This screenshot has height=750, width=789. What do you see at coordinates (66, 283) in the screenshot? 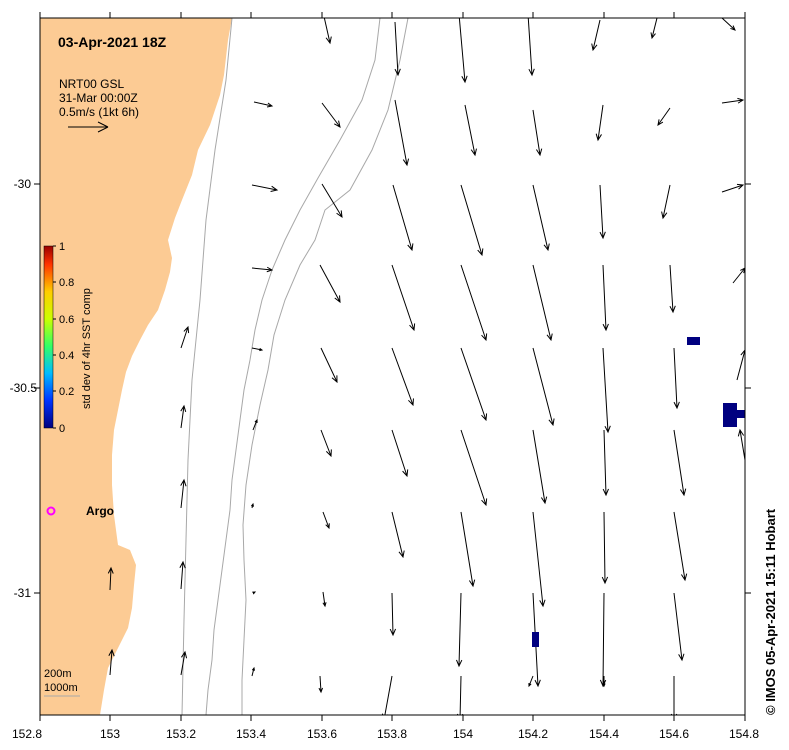
I see `colorbar-tick-label: 0.8` at bounding box center [66, 283].